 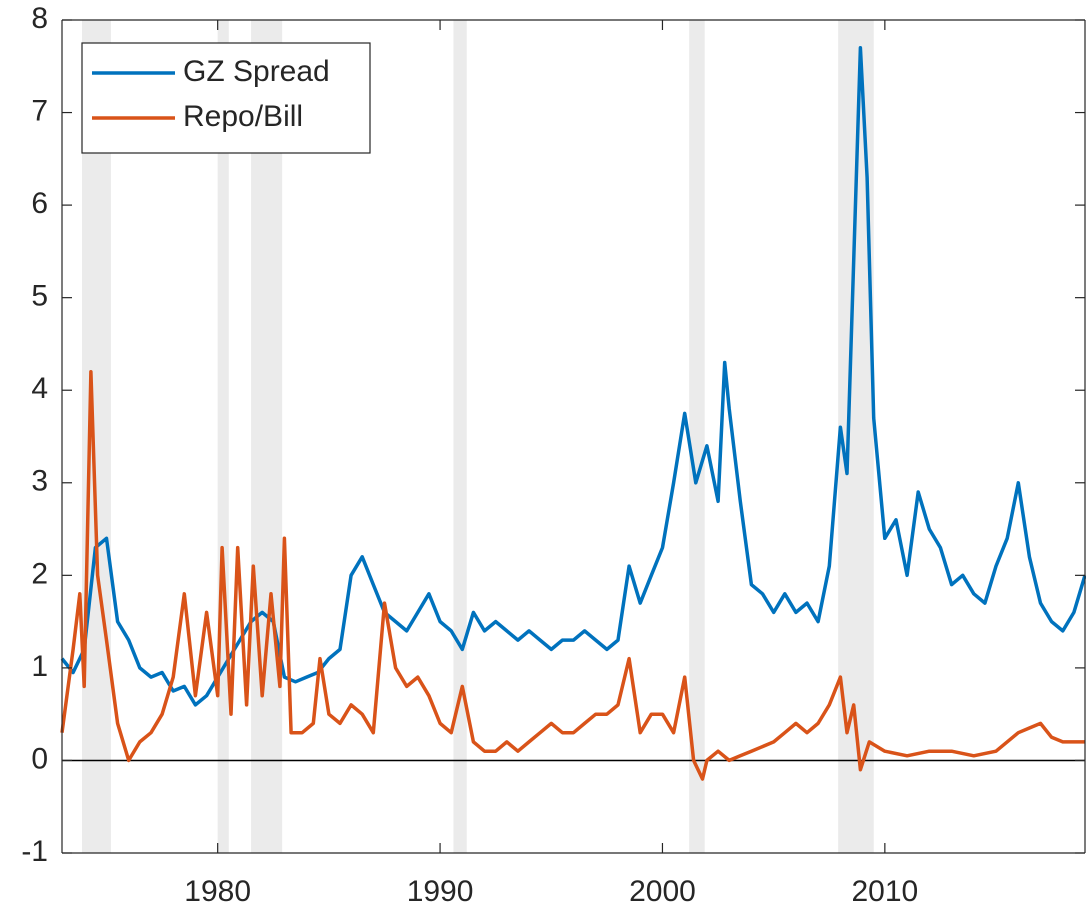 What do you see at coordinates (884, 891) in the screenshot?
I see `x-tick-label: 2010` at bounding box center [884, 891].